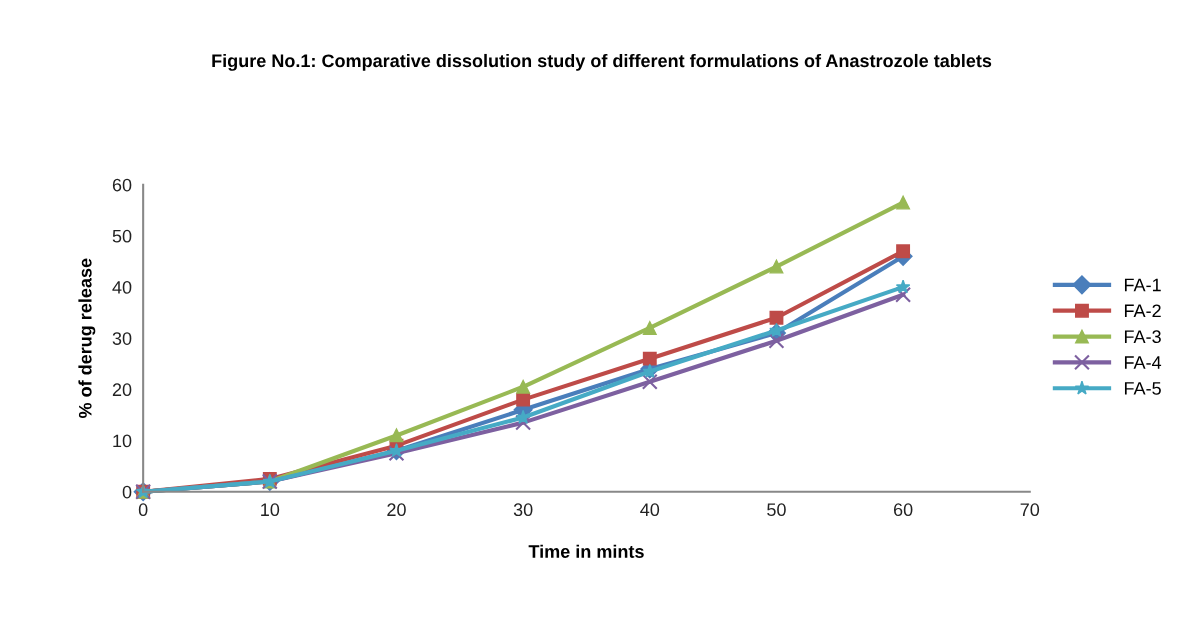 Image resolution: width=1203 pixels, height=624 pixels. What do you see at coordinates (122, 390) in the screenshot?
I see `y-tick-label: 20` at bounding box center [122, 390].